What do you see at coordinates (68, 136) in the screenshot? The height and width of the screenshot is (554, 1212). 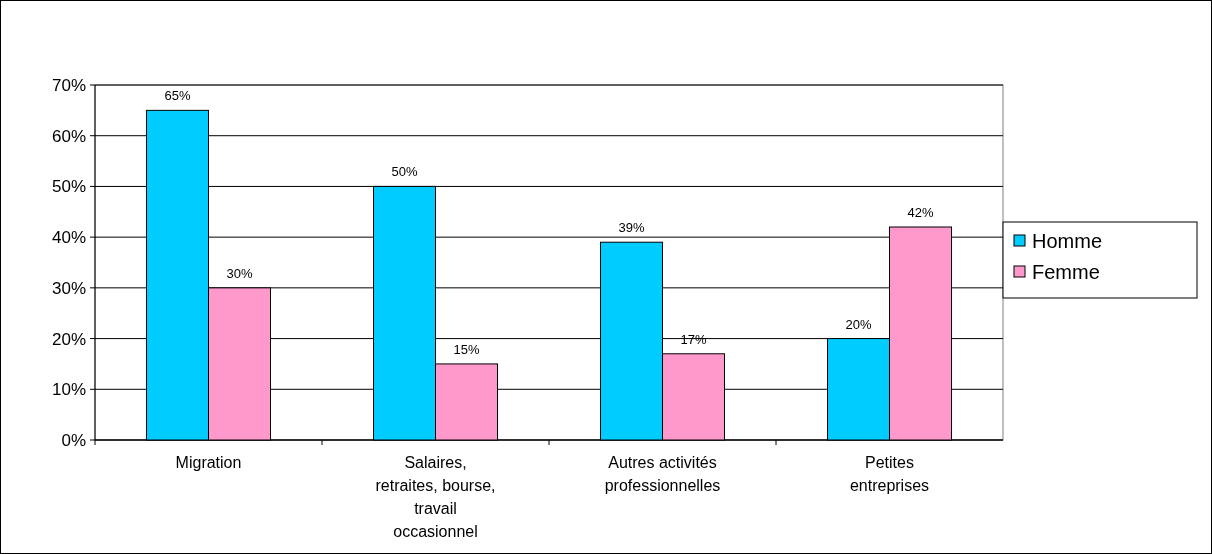 I see `y-tick-label: 60%` at bounding box center [68, 136].